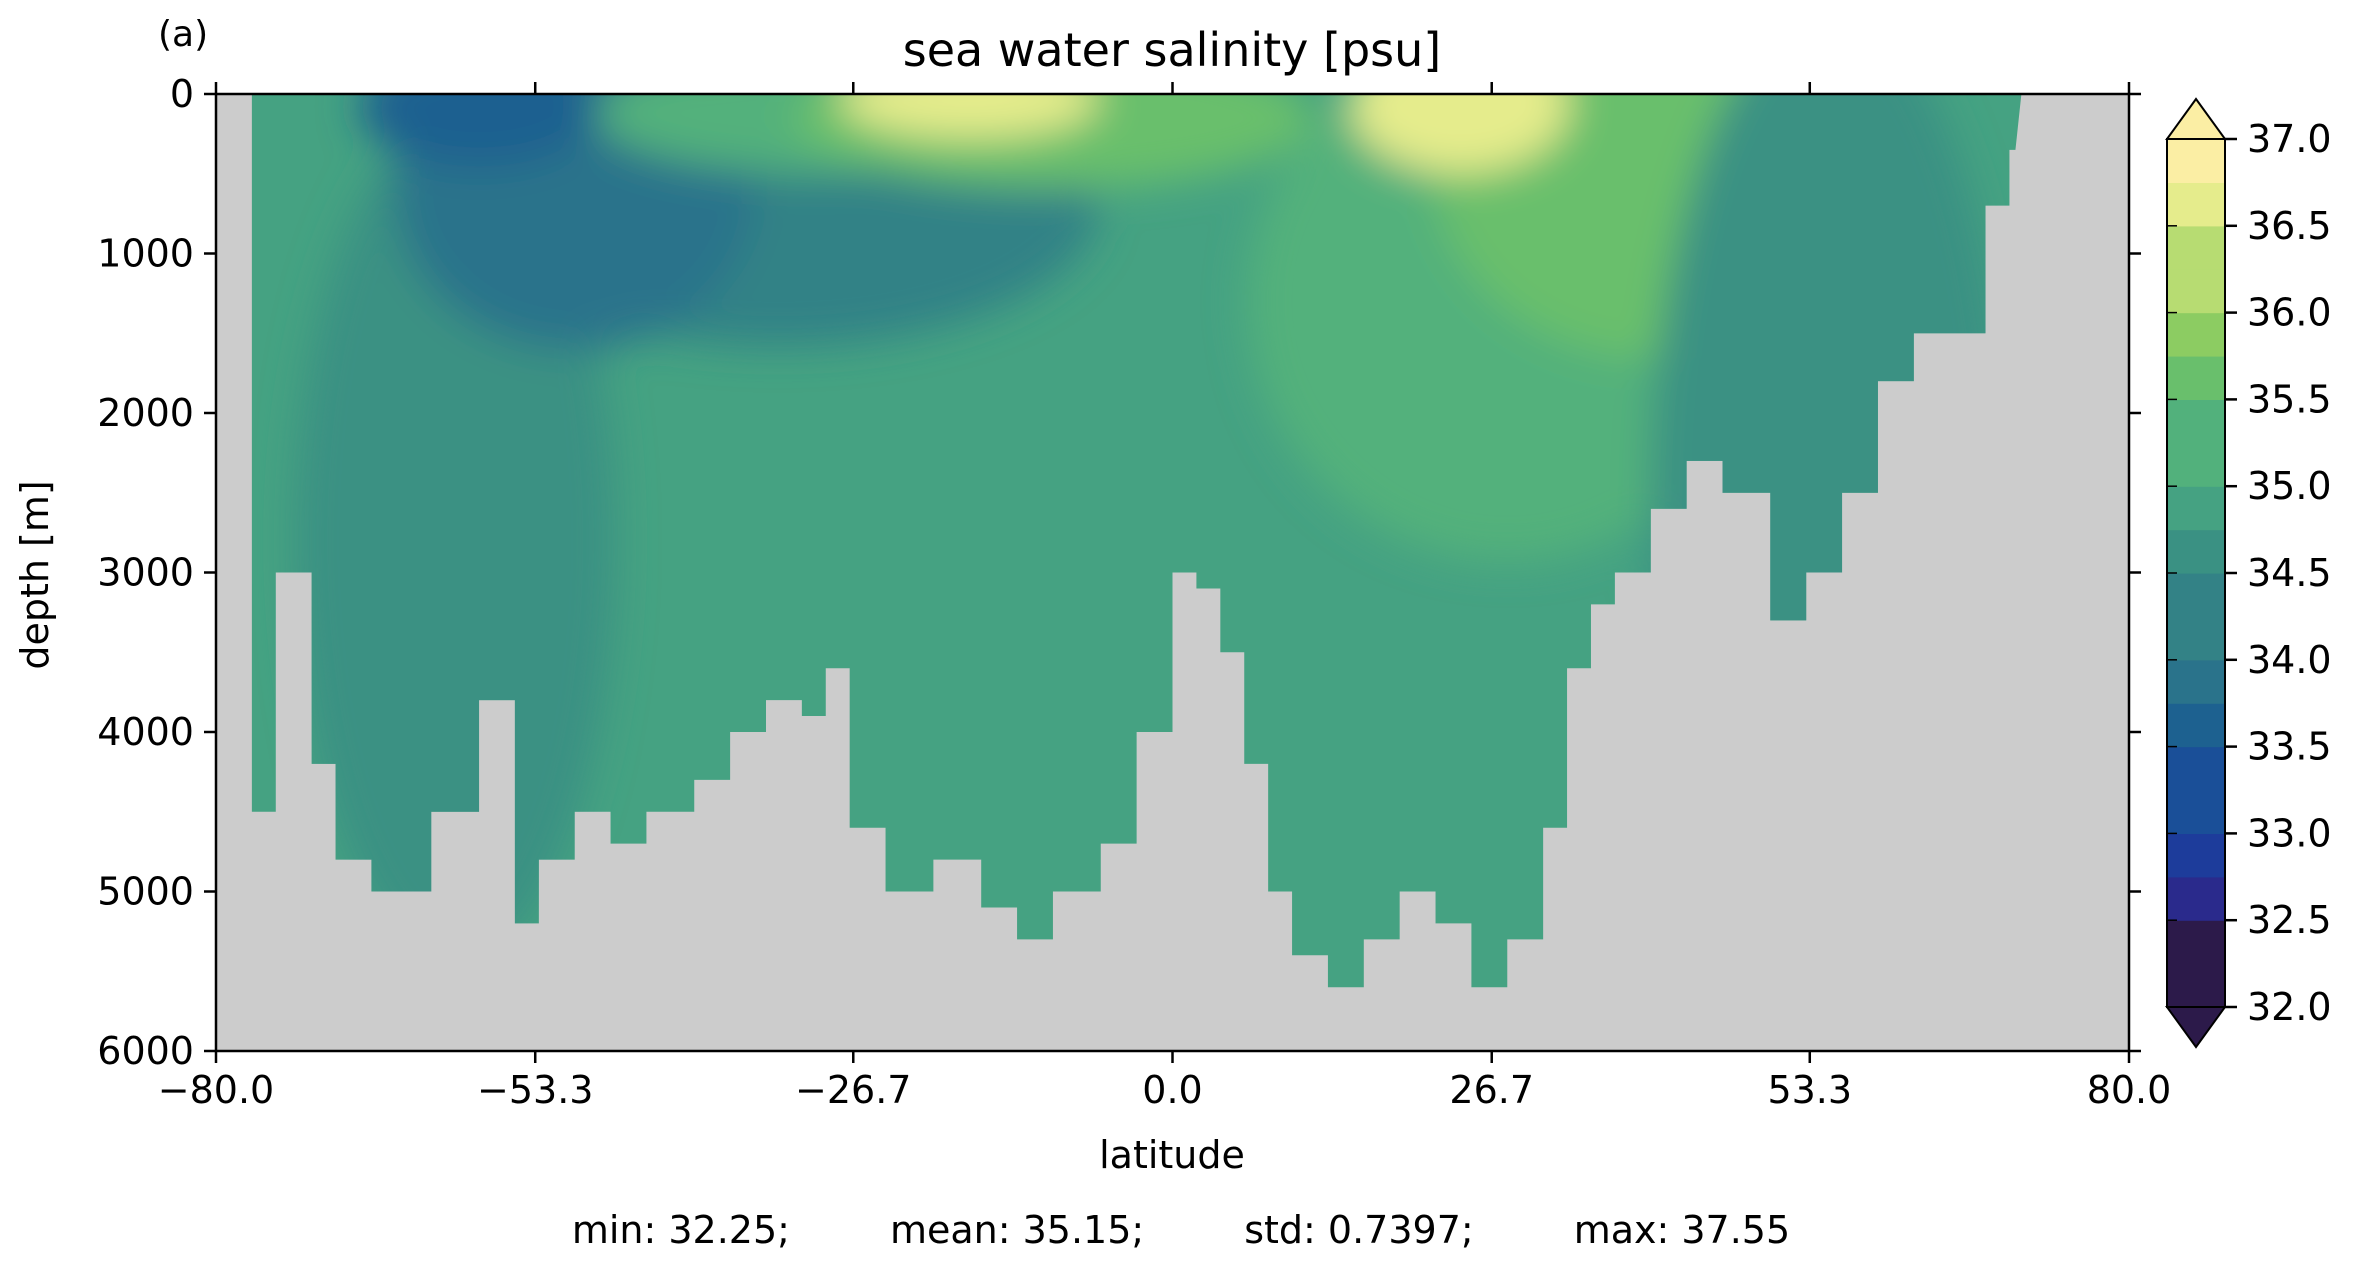 This screenshot has width=2362, height=1263. What do you see at coordinates (2289, 573) in the screenshot?
I see `colorbar-tick-label: 34.5` at bounding box center [2289, 573].